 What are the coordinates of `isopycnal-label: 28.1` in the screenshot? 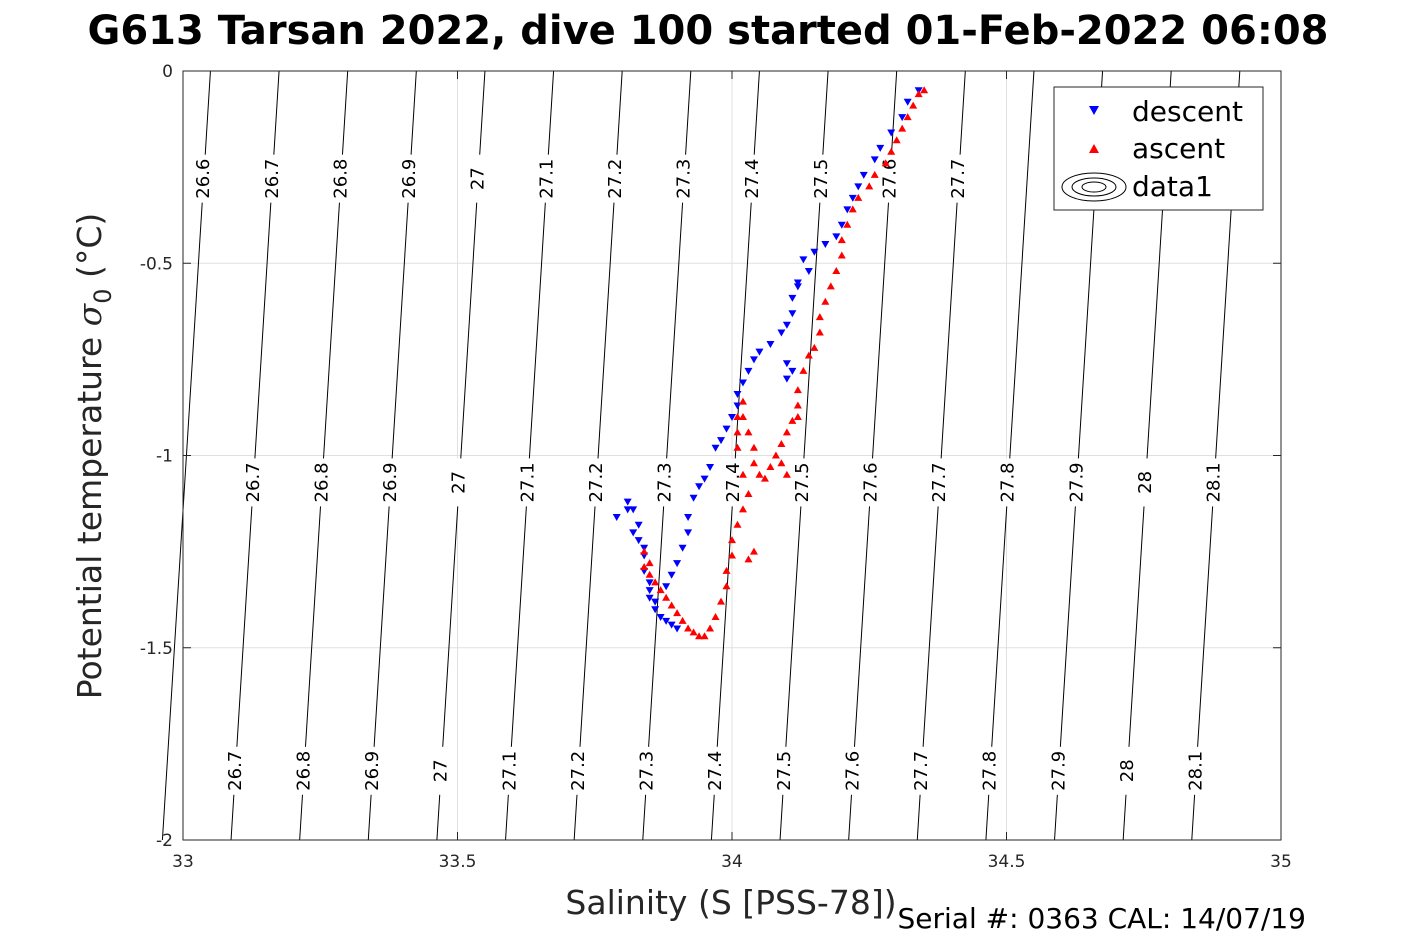 It's located at (1214, 482).